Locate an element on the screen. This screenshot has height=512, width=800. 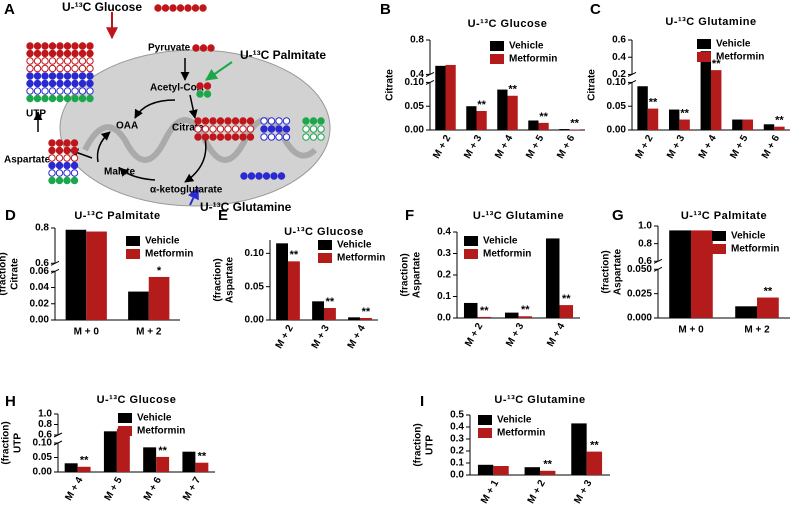
y-tick-label: 0.02 is located at coordinates (40, 303).